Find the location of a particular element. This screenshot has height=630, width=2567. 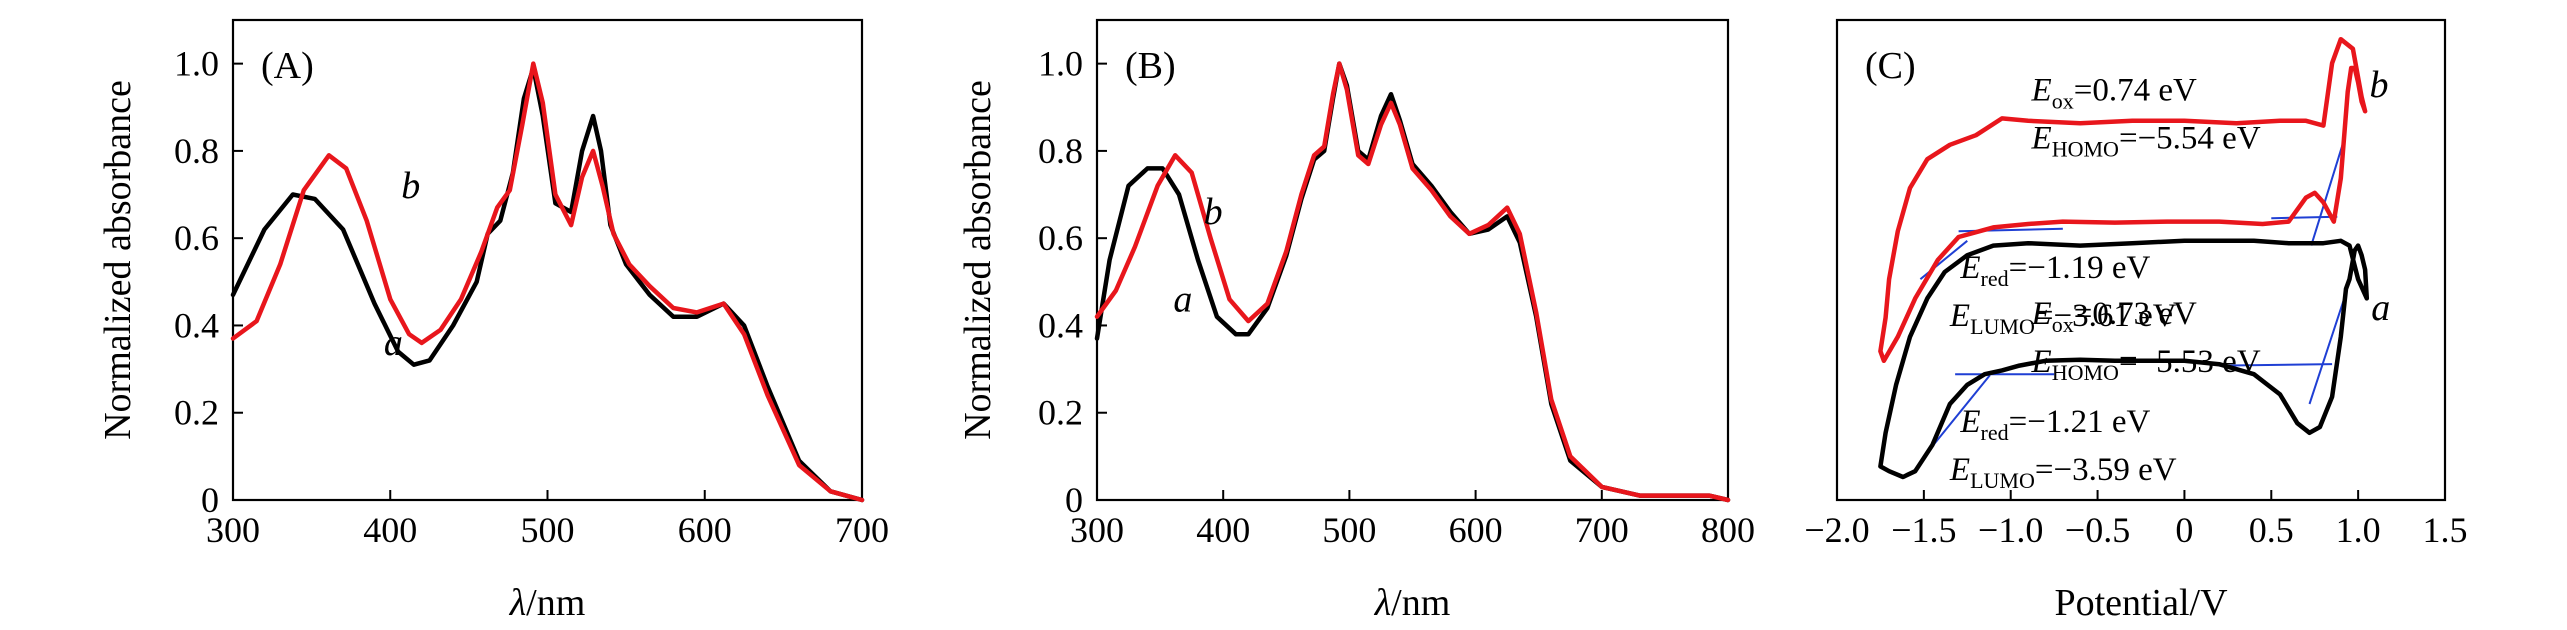

x-tick-label: −0.5 is located at coordinates (2097, 530).